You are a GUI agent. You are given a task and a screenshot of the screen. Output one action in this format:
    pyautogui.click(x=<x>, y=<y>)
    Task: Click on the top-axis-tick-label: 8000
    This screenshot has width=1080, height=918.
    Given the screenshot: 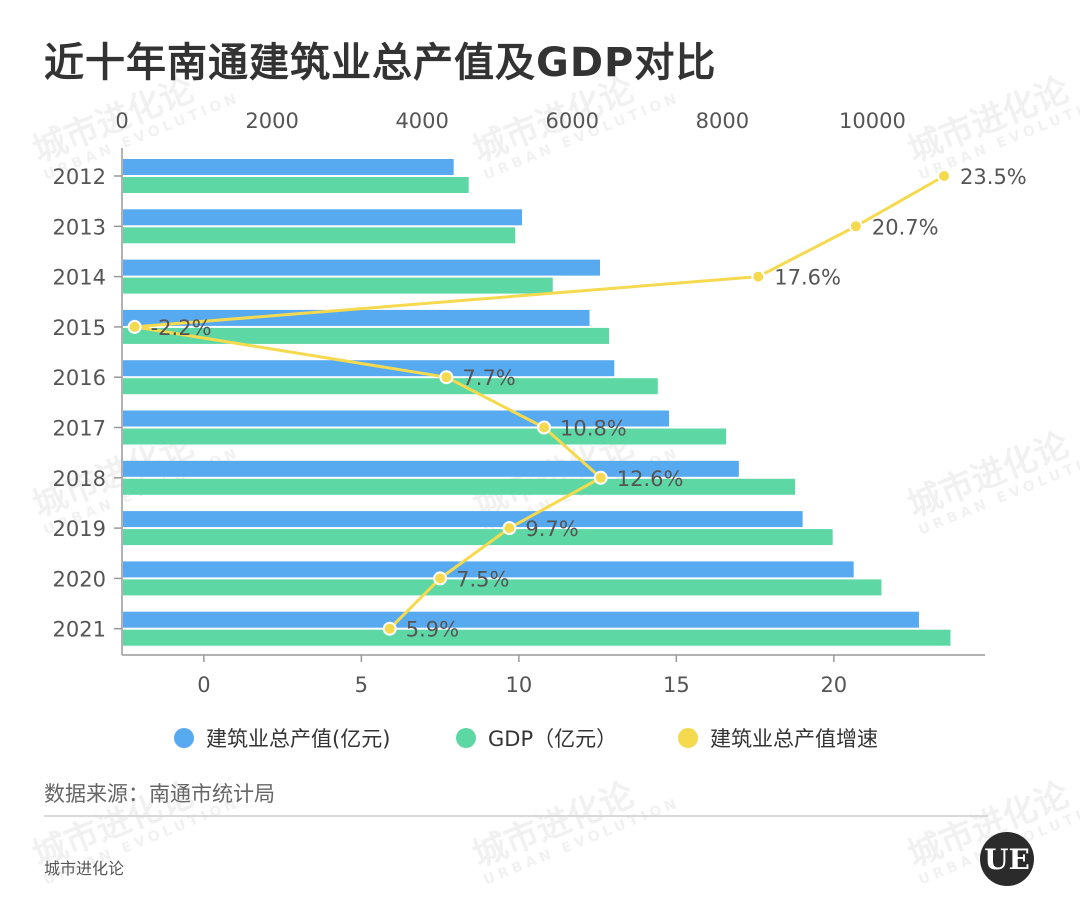 What is the action you would take?
    pyautogui.click(x=722, y=121)
    